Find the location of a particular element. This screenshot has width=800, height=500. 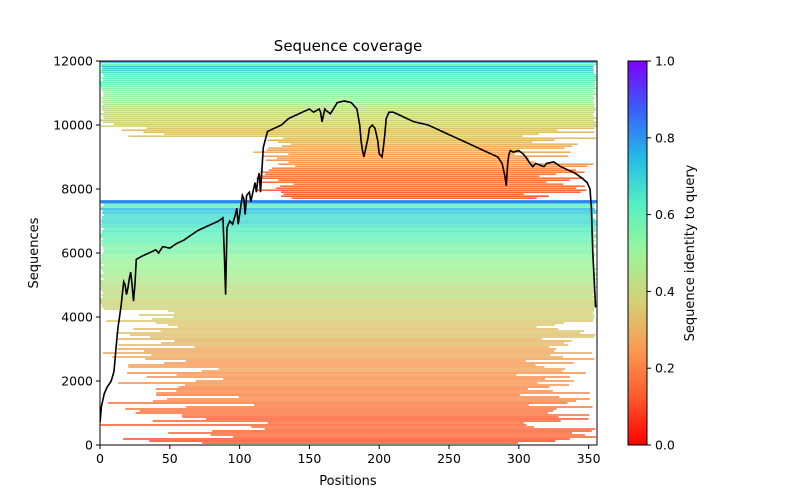

x-tick-label: 250 is located at coordinates (449, 458).